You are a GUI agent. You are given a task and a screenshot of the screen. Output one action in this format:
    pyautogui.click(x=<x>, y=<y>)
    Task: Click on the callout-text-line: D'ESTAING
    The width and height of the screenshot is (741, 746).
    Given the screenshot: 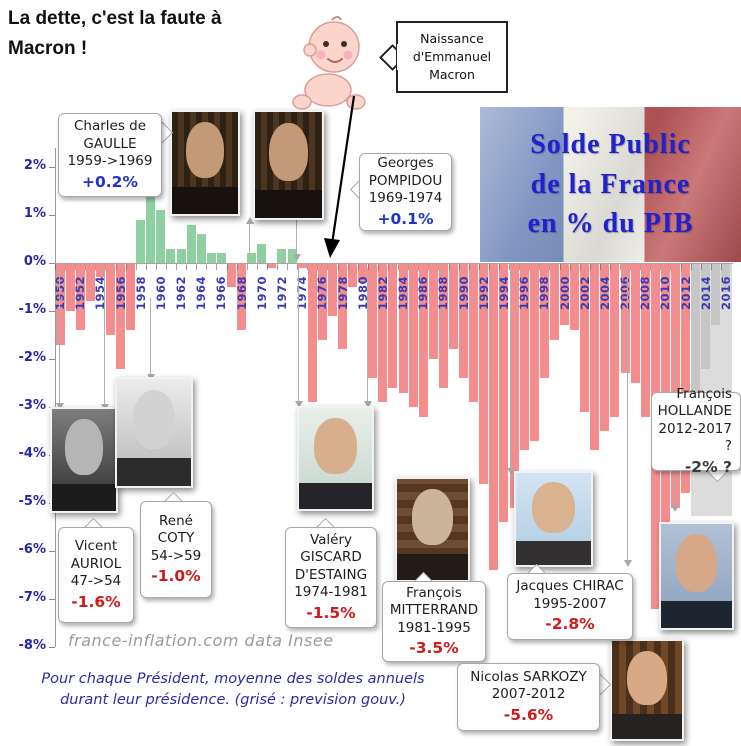 What is the action you would take?
    pyautogui.click(x=331, y=574)
    